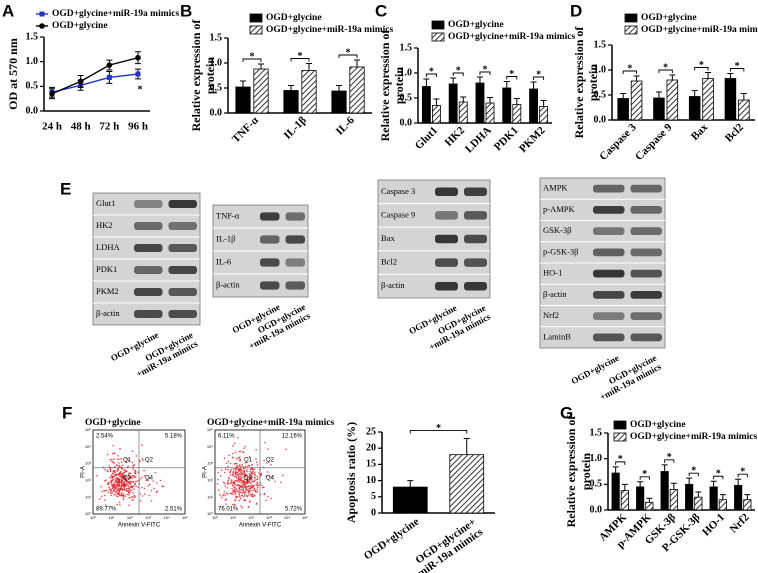 This screenshot has width=758, height=573. What do you see at coordinates (557, 230) in the screenshot?
I see `blot-row-label: GSK-3β` at bounding box center [557, 230].